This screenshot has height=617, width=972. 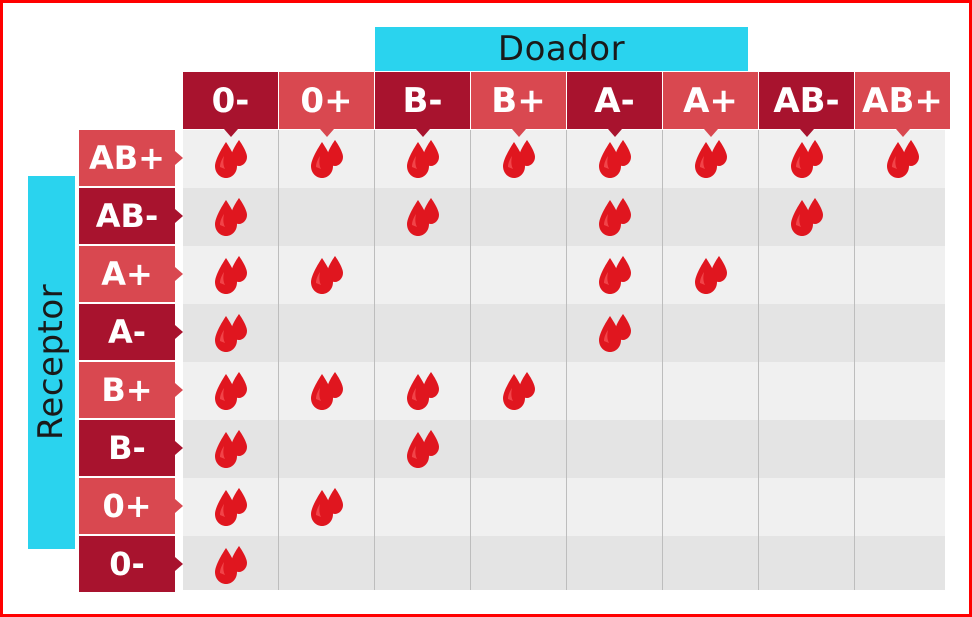 What do you see at coordinates (127, 390) in the screenshot?
I see `receiver-label: B+` at bounding box center [127, 390].